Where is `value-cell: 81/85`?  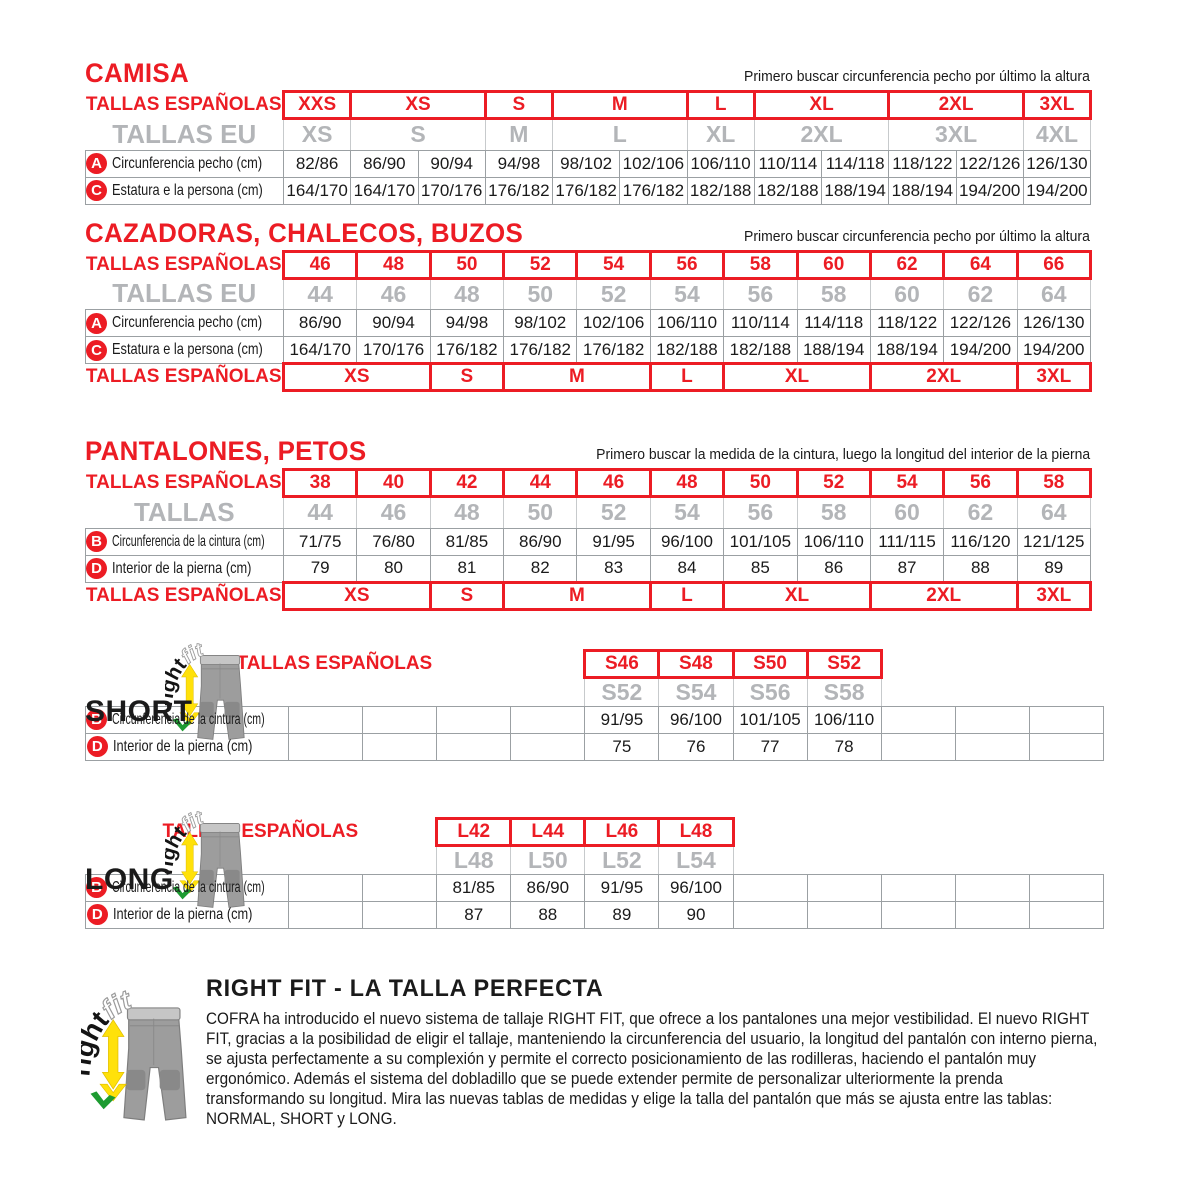 value-cell: 81/85 is located at coordinates (467, 541).